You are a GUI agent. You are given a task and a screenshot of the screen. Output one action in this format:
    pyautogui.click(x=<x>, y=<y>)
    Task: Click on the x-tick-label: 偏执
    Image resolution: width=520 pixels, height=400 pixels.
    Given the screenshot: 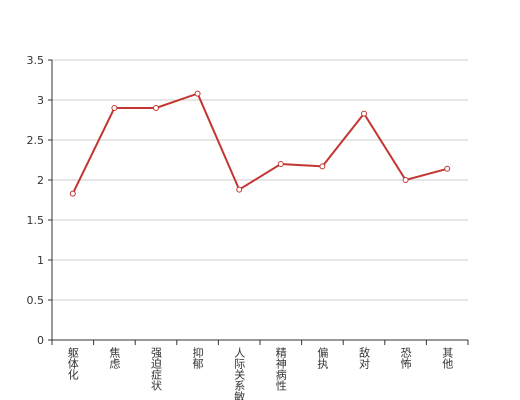 What is the action you would take?
    pyautogui.click(x=322, y=358)
    